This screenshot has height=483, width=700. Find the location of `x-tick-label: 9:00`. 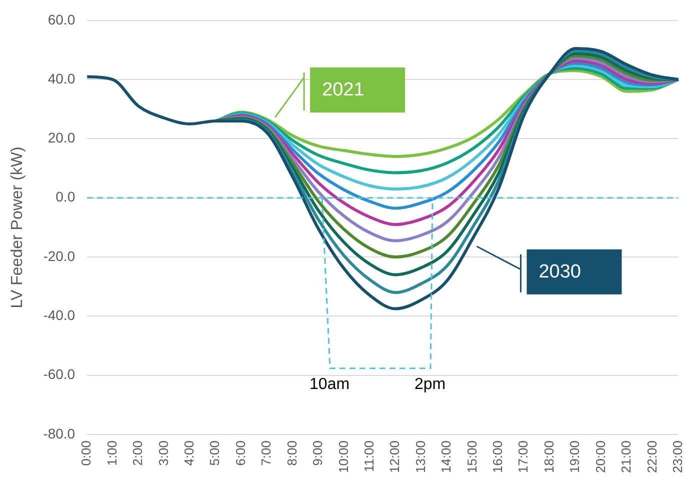

x-tick-label: 9:00 is located at coordinates (318, 453).